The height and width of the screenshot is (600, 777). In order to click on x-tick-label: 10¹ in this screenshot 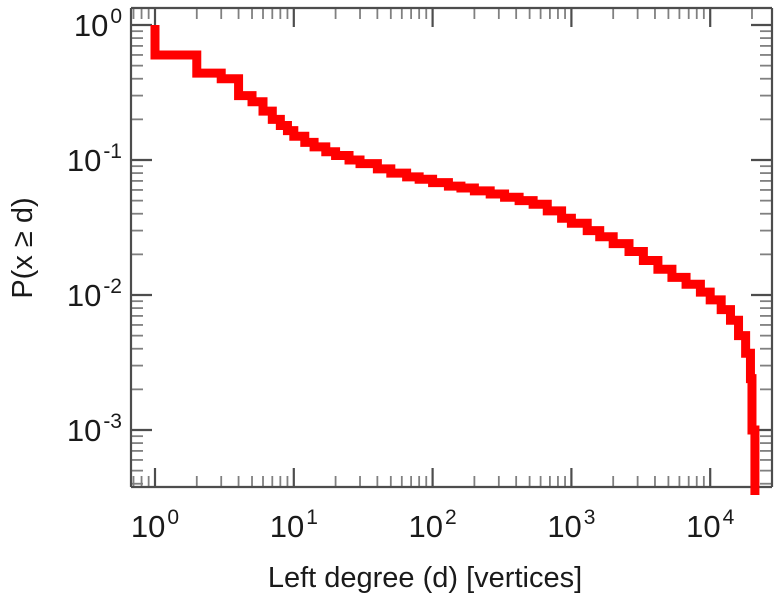, I will do `click(294, 525)`.